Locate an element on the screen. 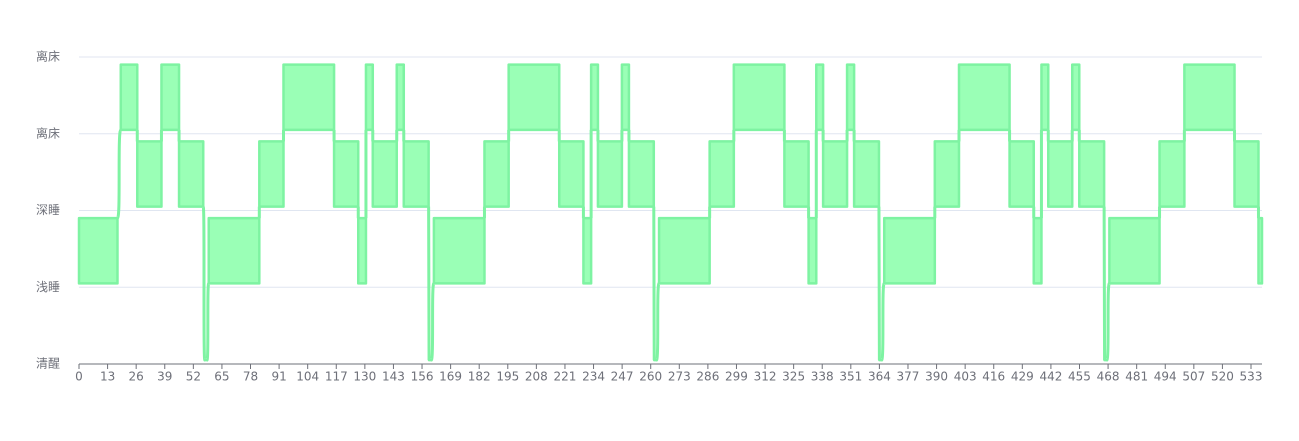  x-tick-label: 52 is located at coordinates (193, 377).